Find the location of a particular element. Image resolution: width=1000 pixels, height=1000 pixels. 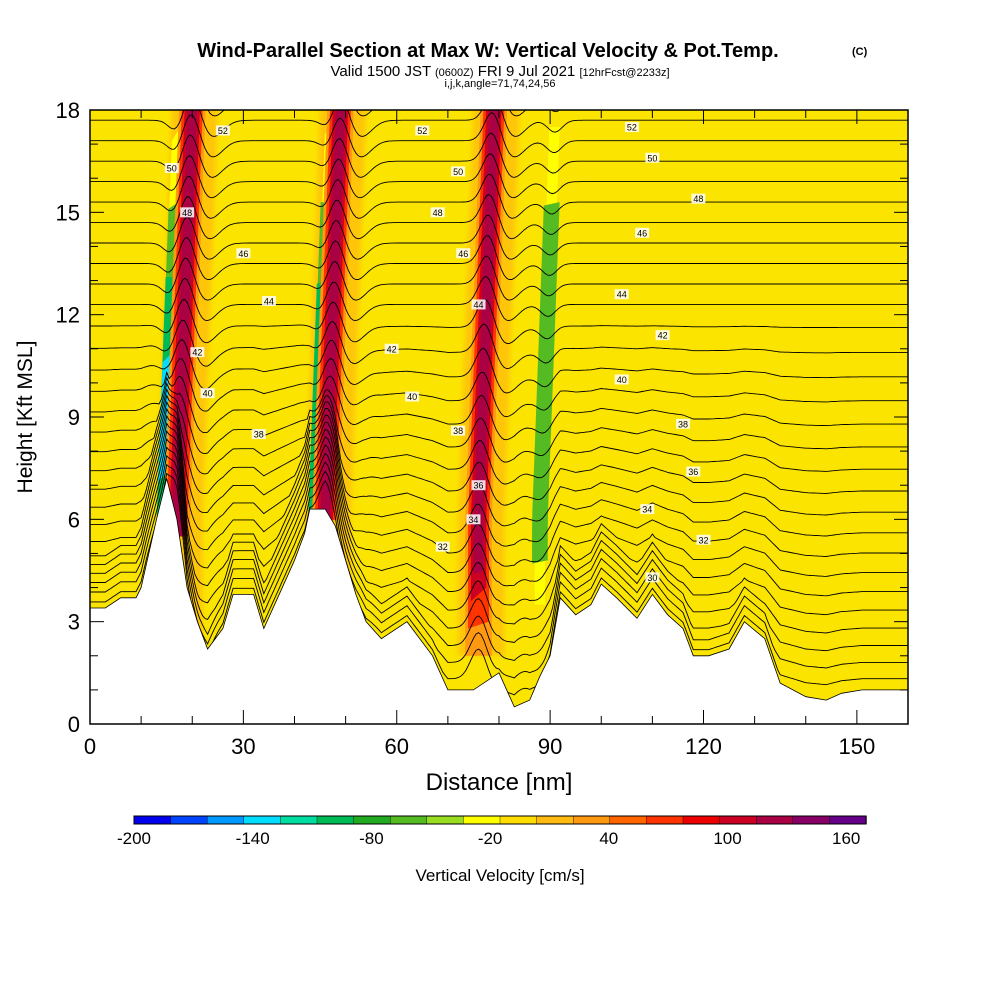

colorbar-tick-label: 160 is located at coordinates (846, 838).